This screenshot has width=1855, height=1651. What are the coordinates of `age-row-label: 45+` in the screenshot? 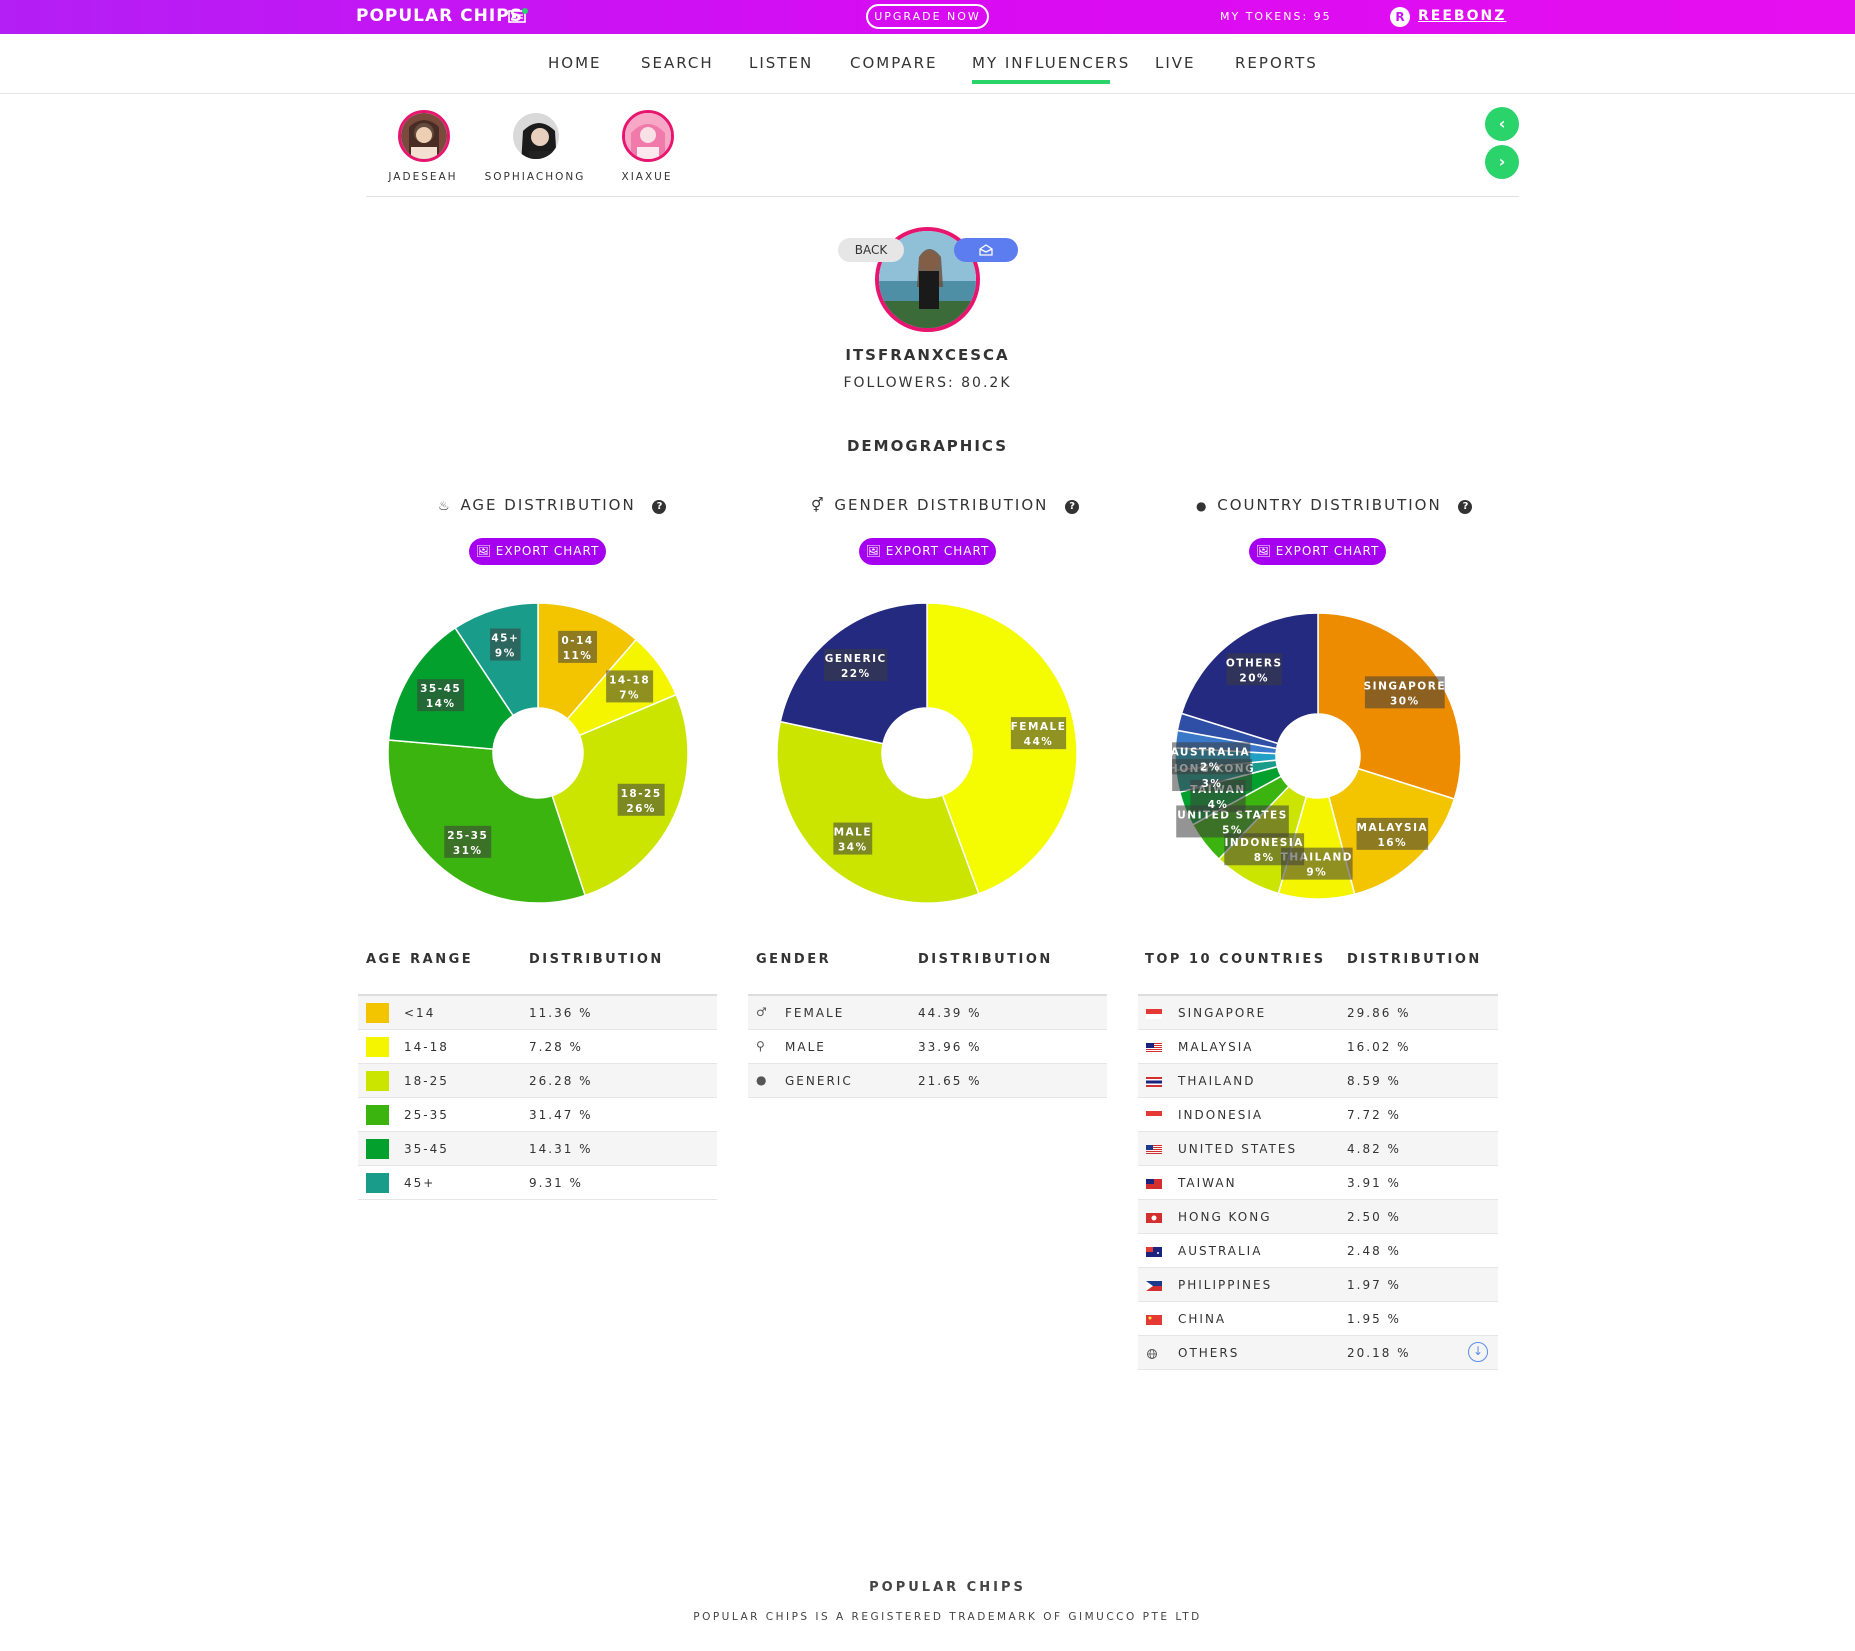 It's located at (420, 1183).